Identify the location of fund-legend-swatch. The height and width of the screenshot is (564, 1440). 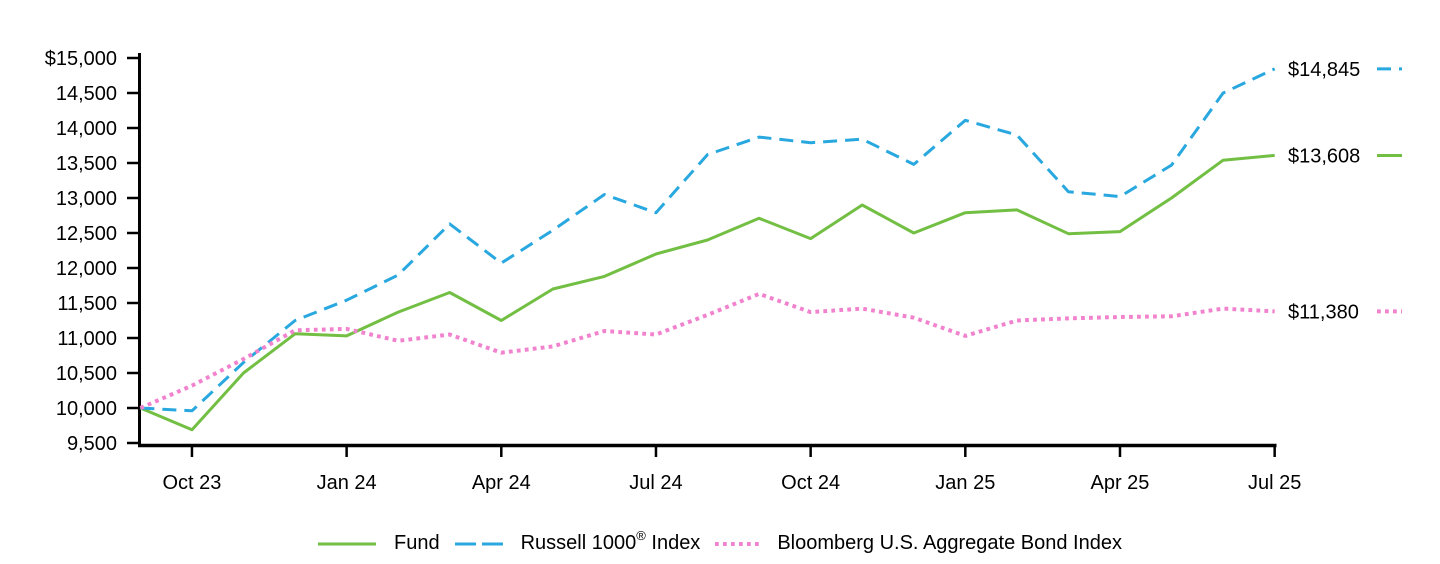
(347, 543).